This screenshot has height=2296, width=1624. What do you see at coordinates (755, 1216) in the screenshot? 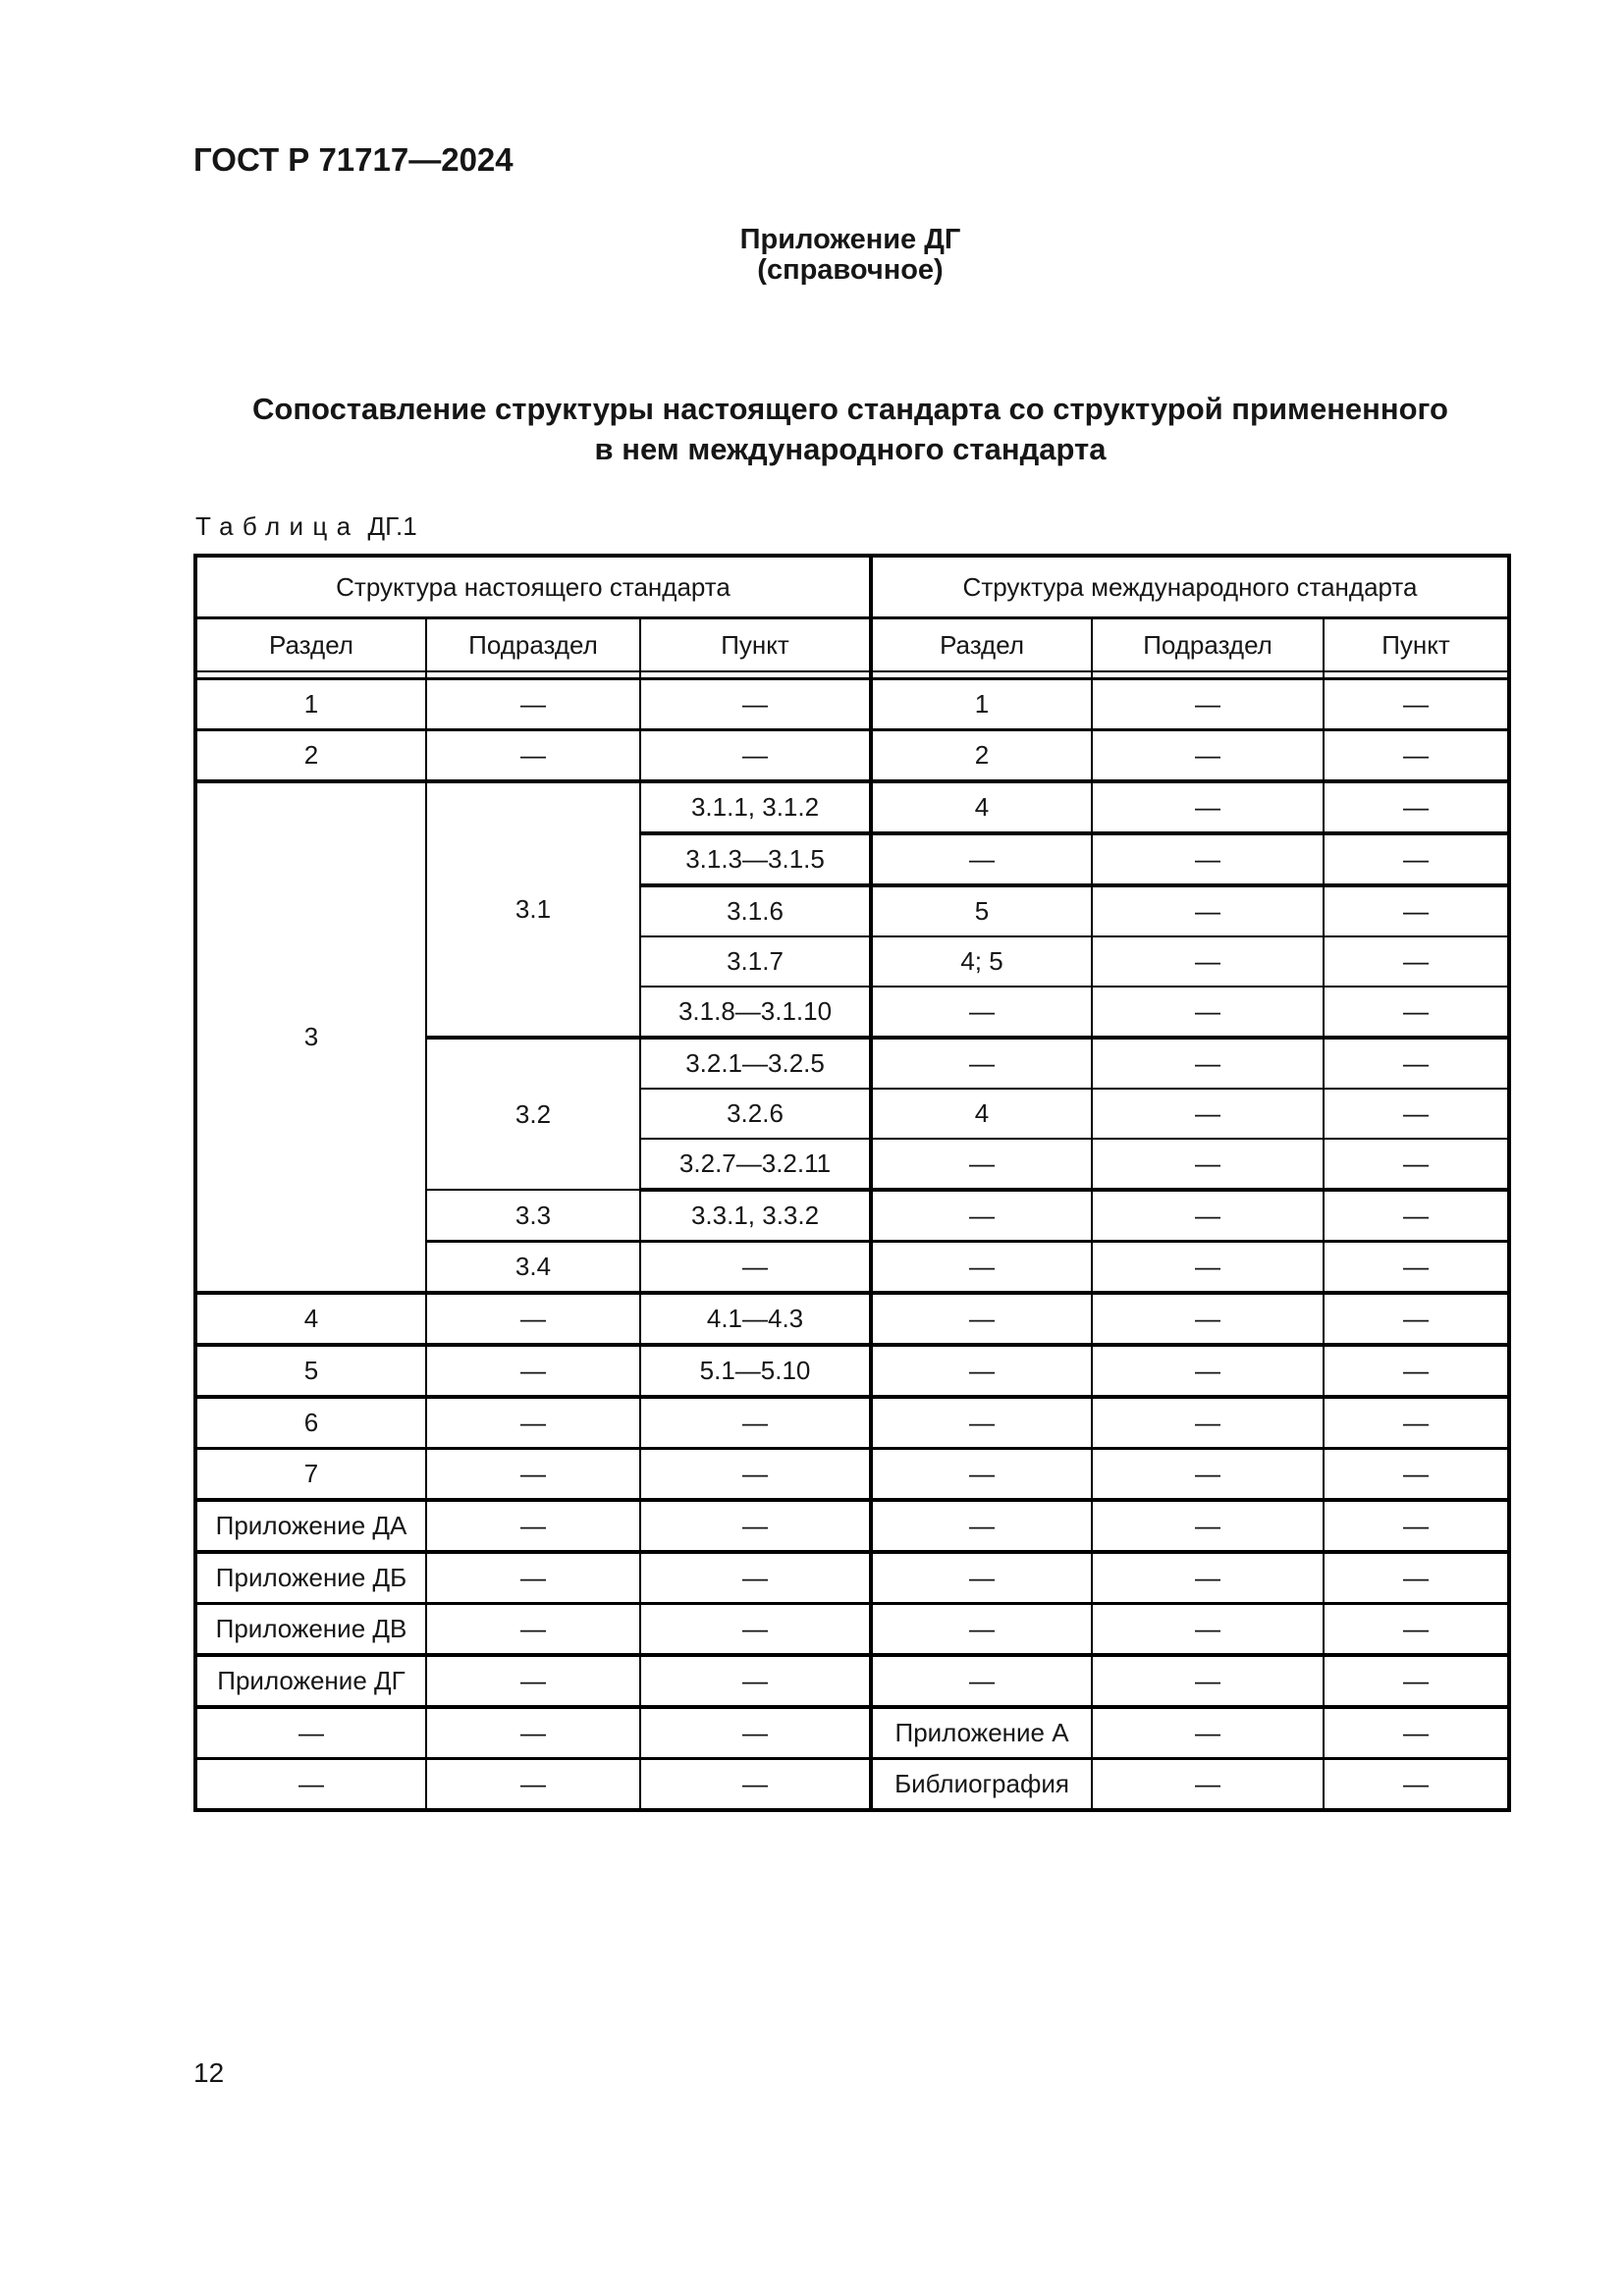
I see `table-cell: 3.3.1, 3.3.2` at bounding box center [755, 1216].